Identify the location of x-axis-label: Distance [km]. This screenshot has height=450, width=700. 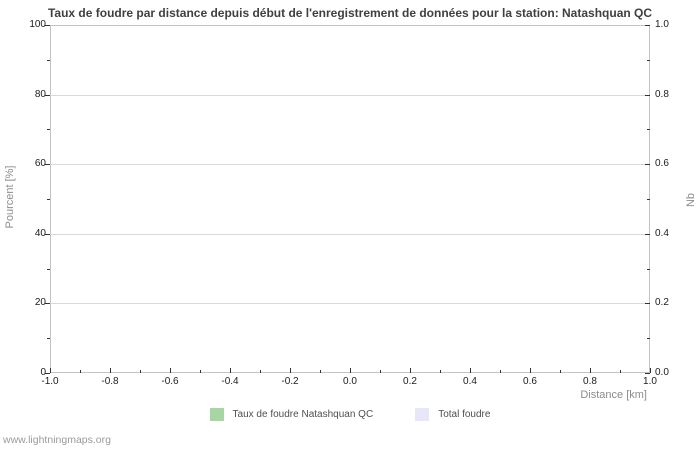
(613, 395).